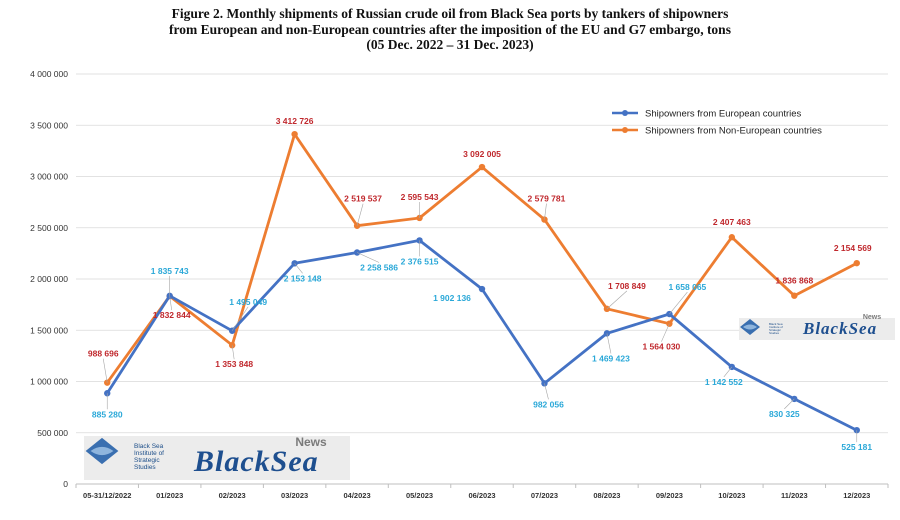 This screenshot has width=900, height=520. Describe the element at coordinates (724, 382) in the screenshot. I see `data-label: 1 142 552` at that location.